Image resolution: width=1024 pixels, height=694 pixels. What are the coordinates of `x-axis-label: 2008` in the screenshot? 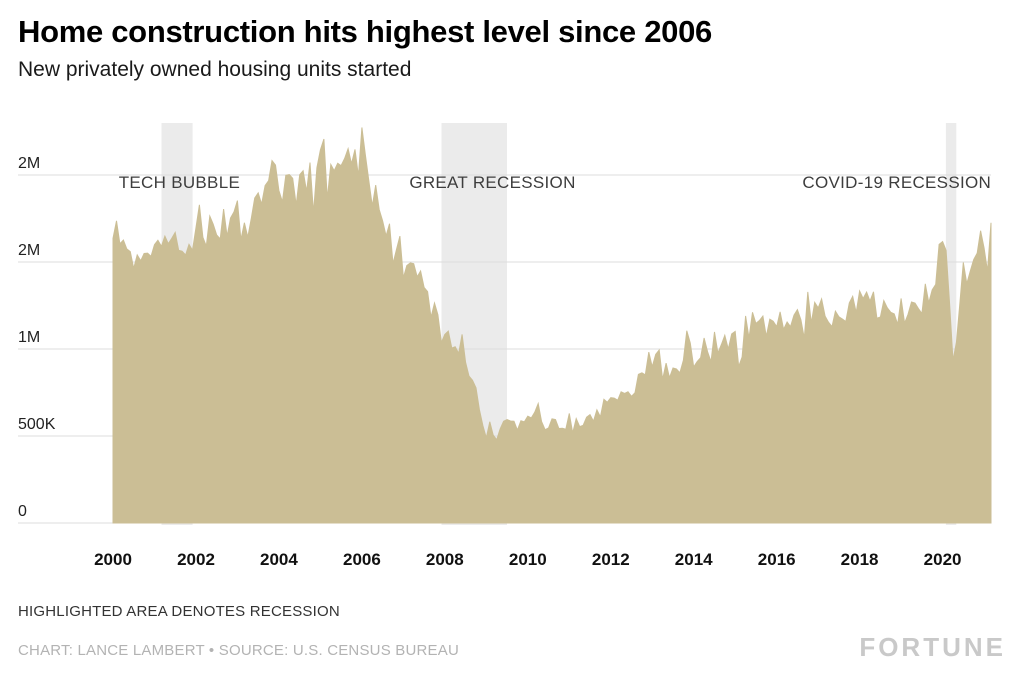 It's located at (445, 559).